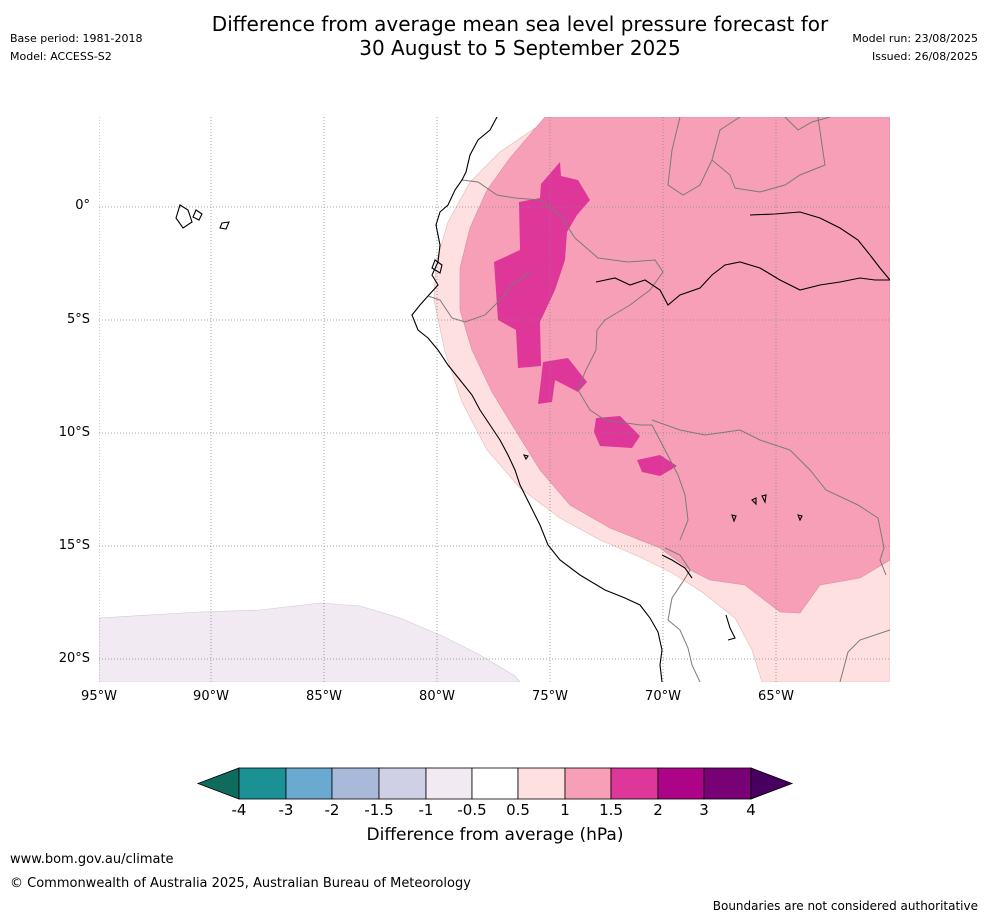 The image size is (988, 919). I want to click on model-run: Model run: 23/08/2025, so click(915, 38).